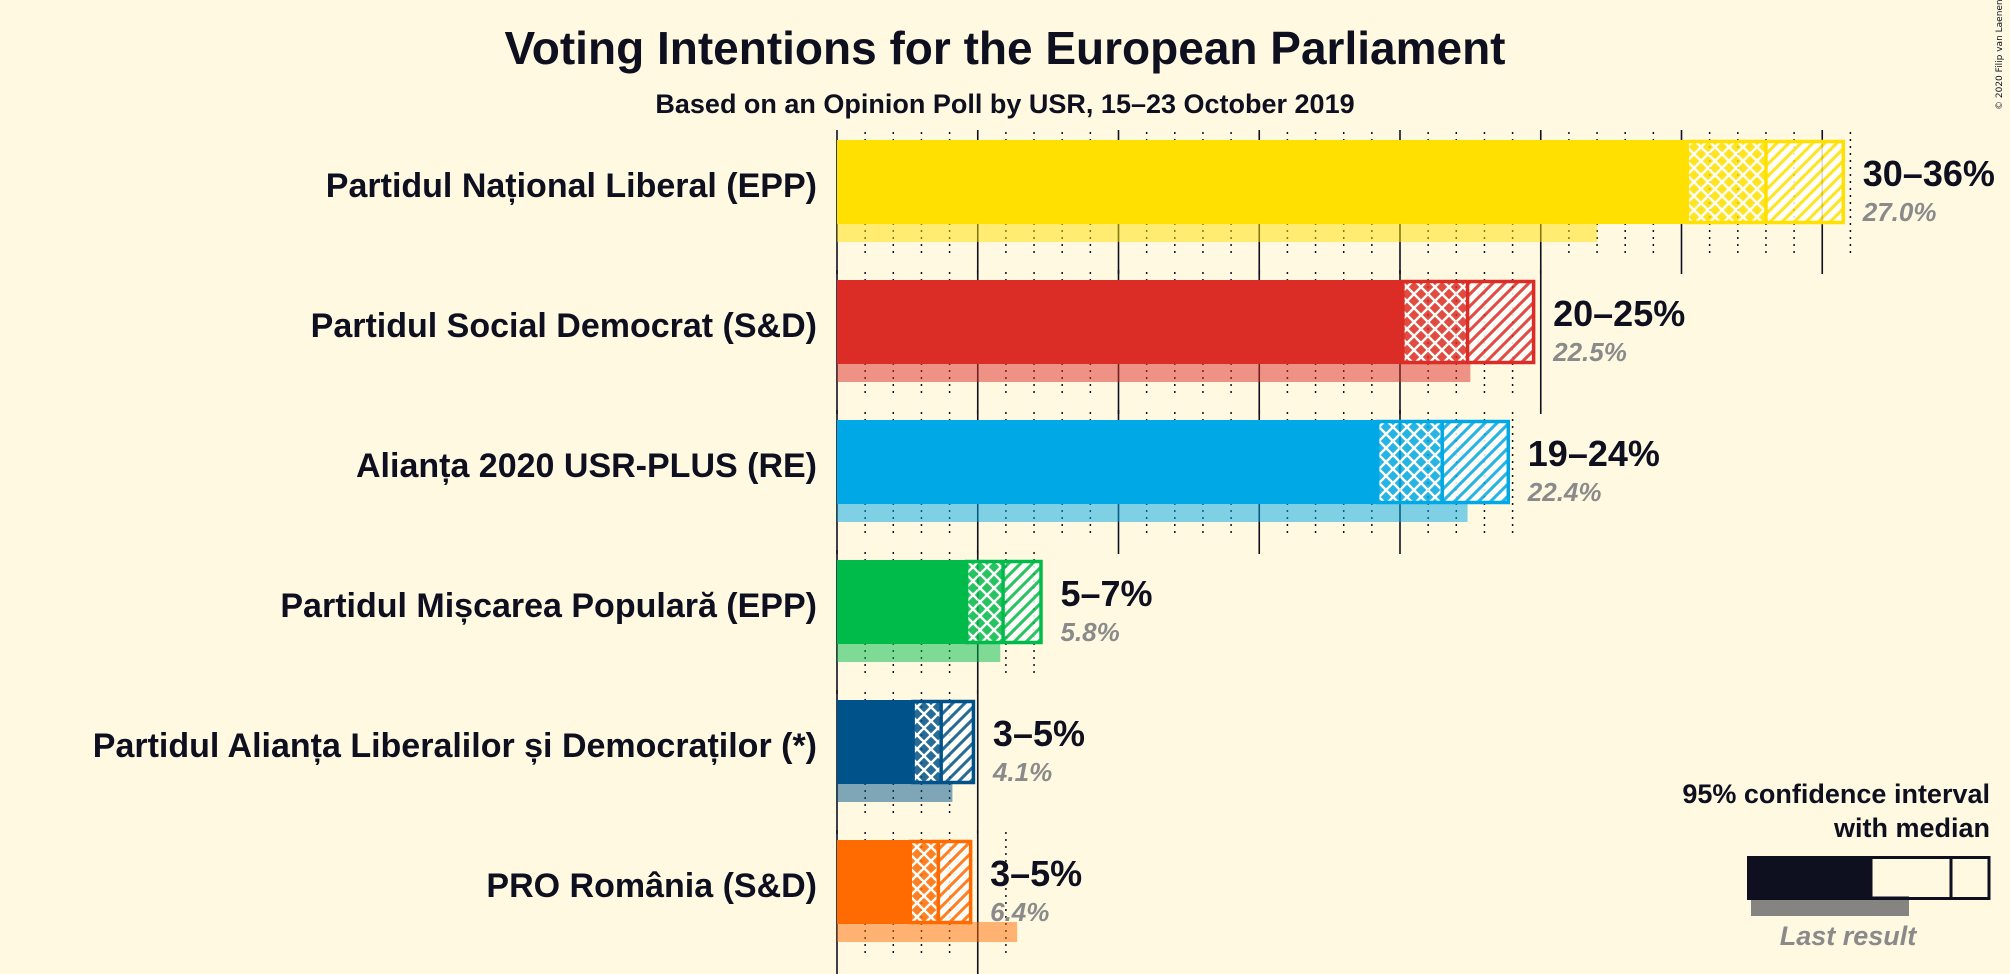  I want to click on range-label: 5–7%, so click(1106, 593).